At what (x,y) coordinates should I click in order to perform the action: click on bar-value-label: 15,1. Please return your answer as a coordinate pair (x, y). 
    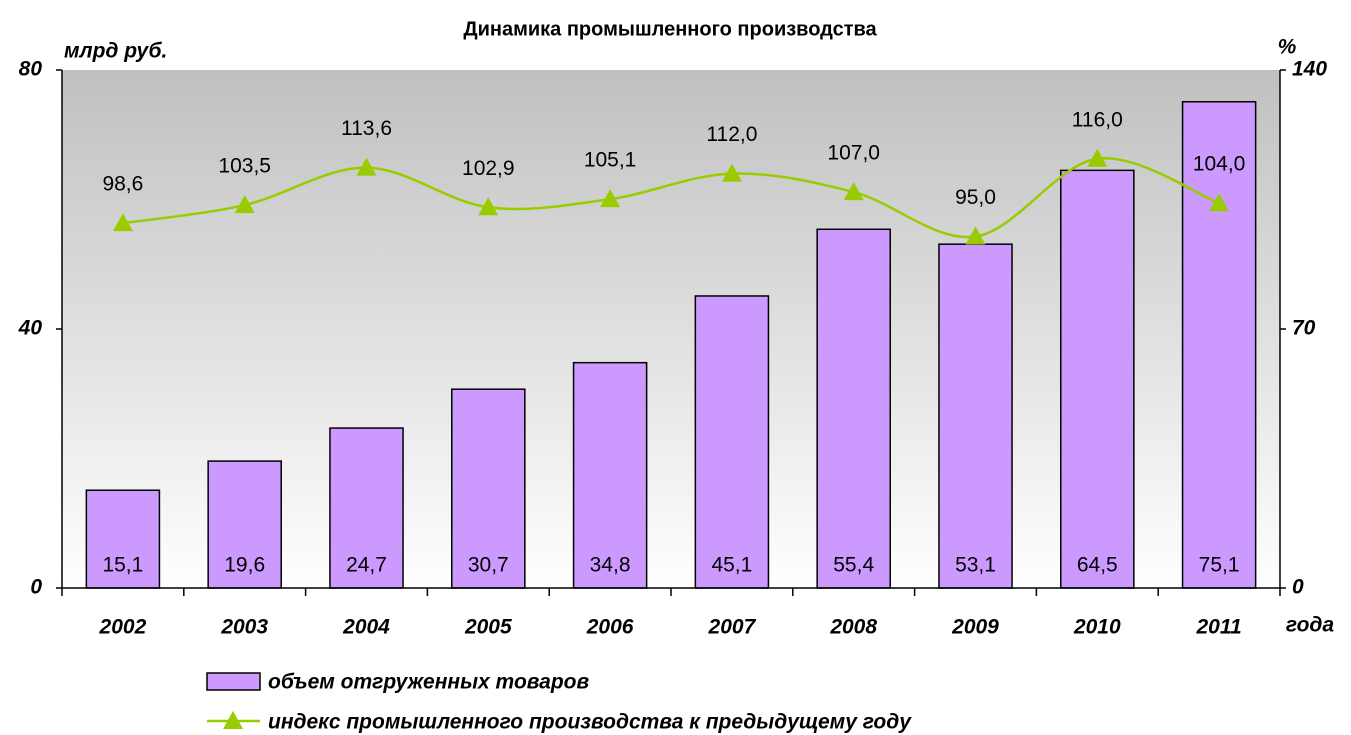
    Looking at the image, I should click on (122, 565).